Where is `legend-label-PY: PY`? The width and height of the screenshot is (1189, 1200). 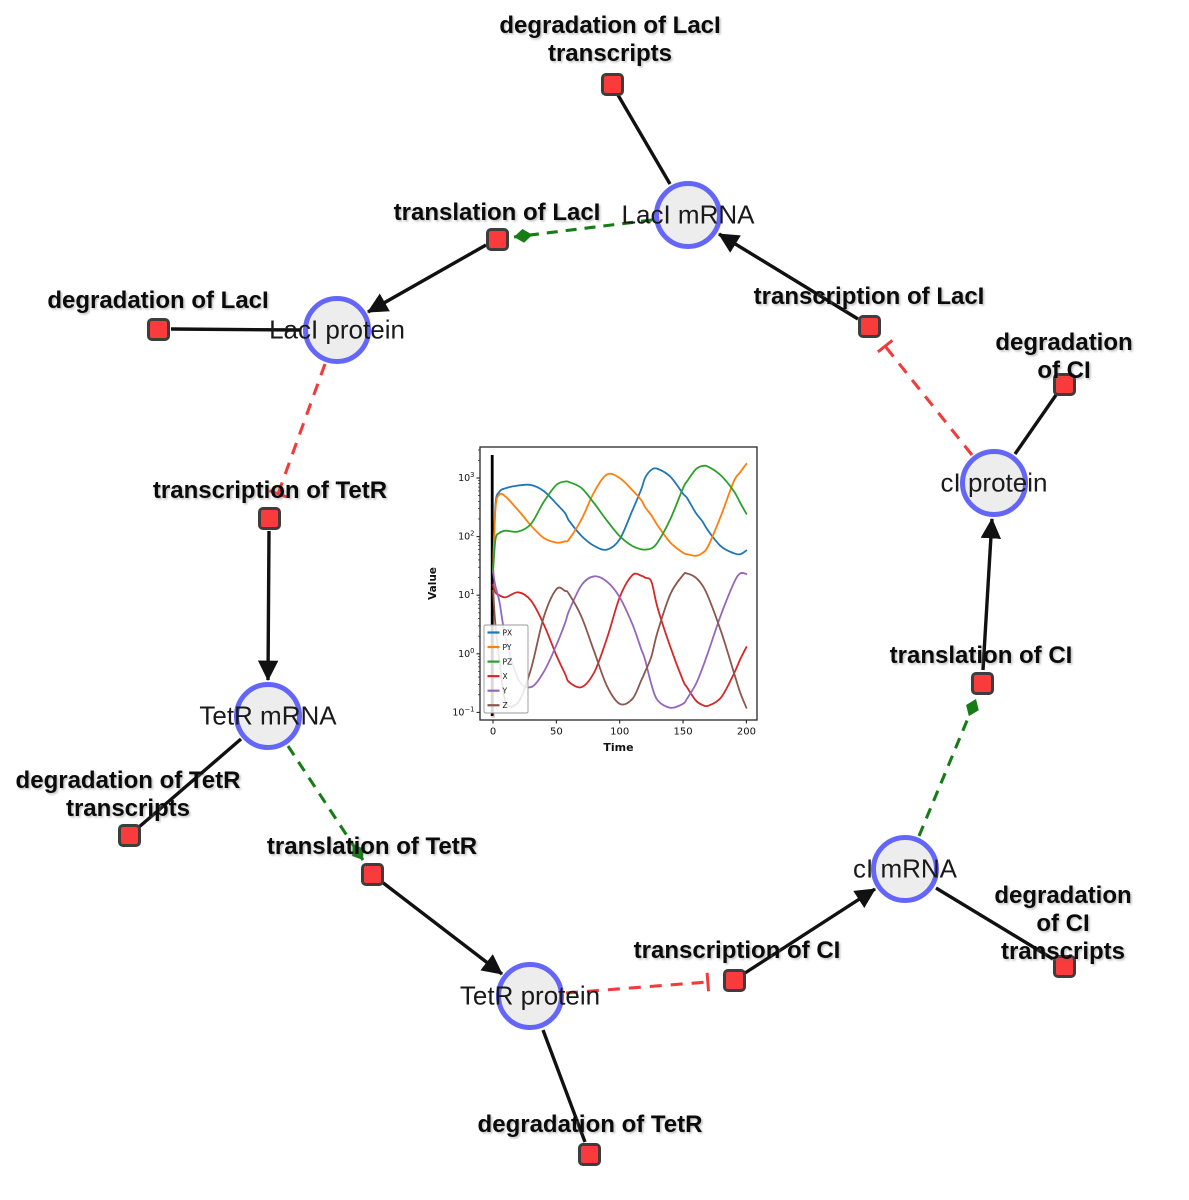
legend-label-PY: PY is located at coordinates (507, 647).